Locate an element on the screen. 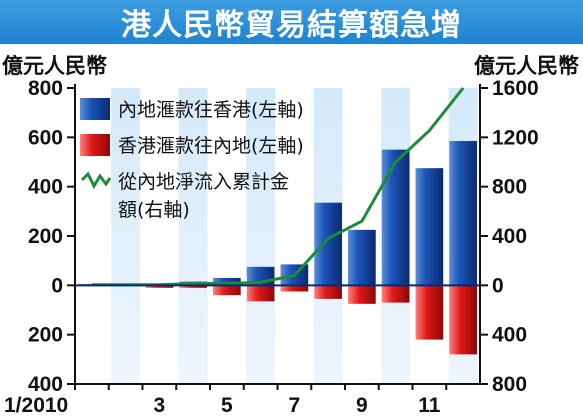 The width and height of the screenshot is (583, 420). legend: 內地滙款往香港(左軸) 香港滙款往內地(左軸) 從內地淨流入累計金 額(右軸) is located at coordinates (192, 159).